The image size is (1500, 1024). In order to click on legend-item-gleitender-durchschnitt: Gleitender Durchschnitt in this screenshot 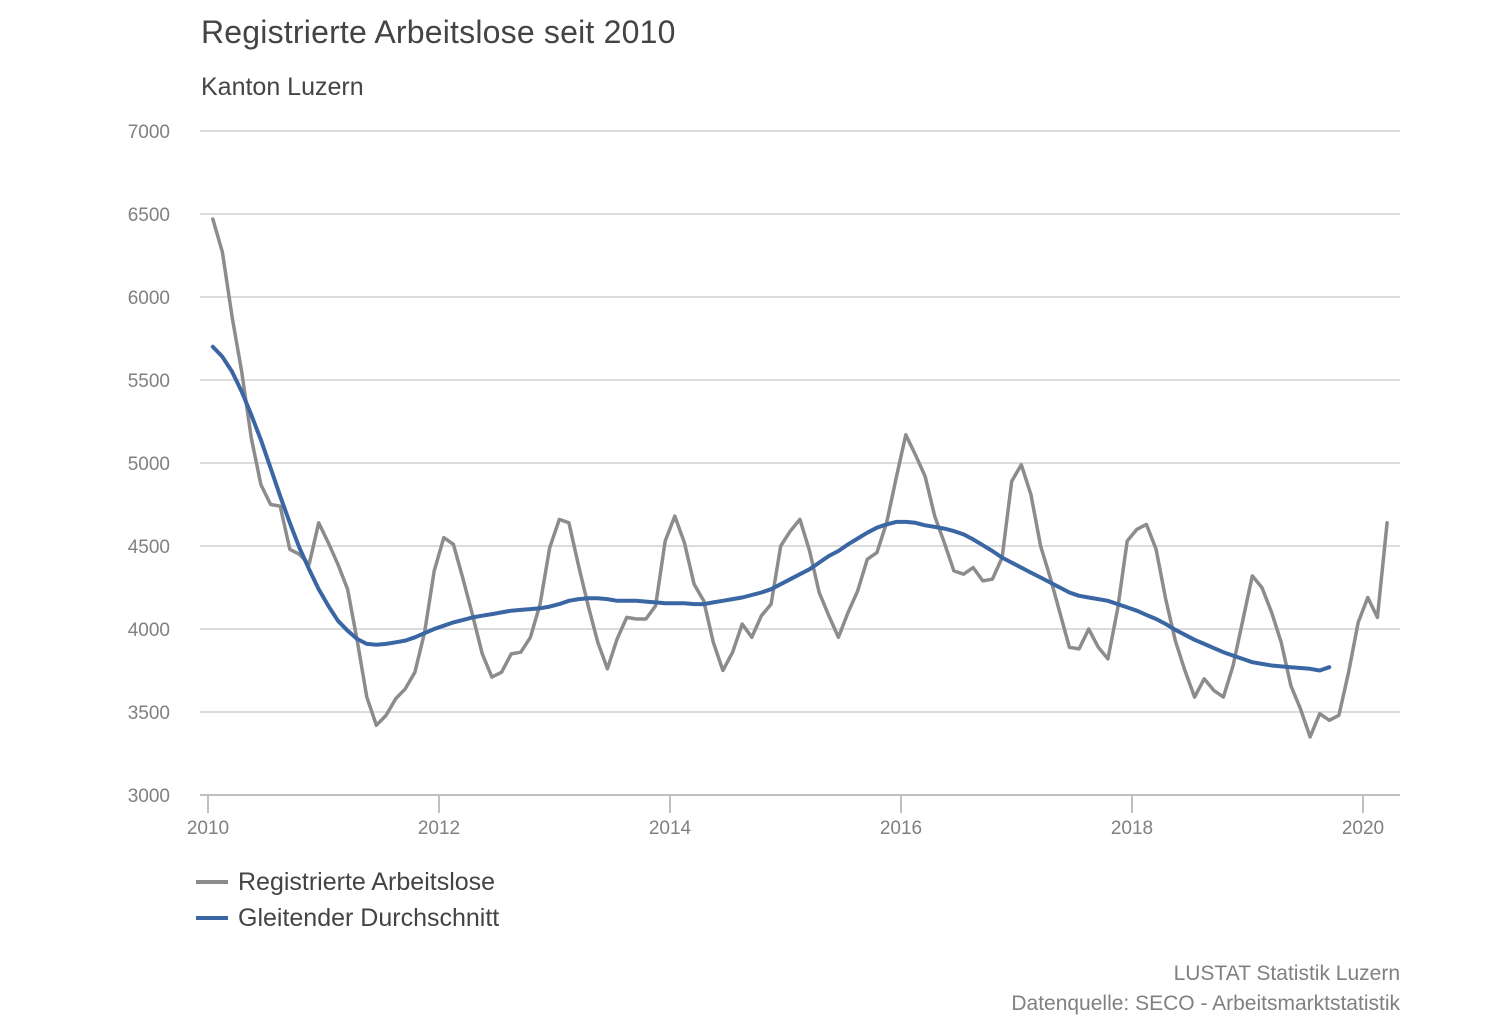, I will do `click(347, 918)`.